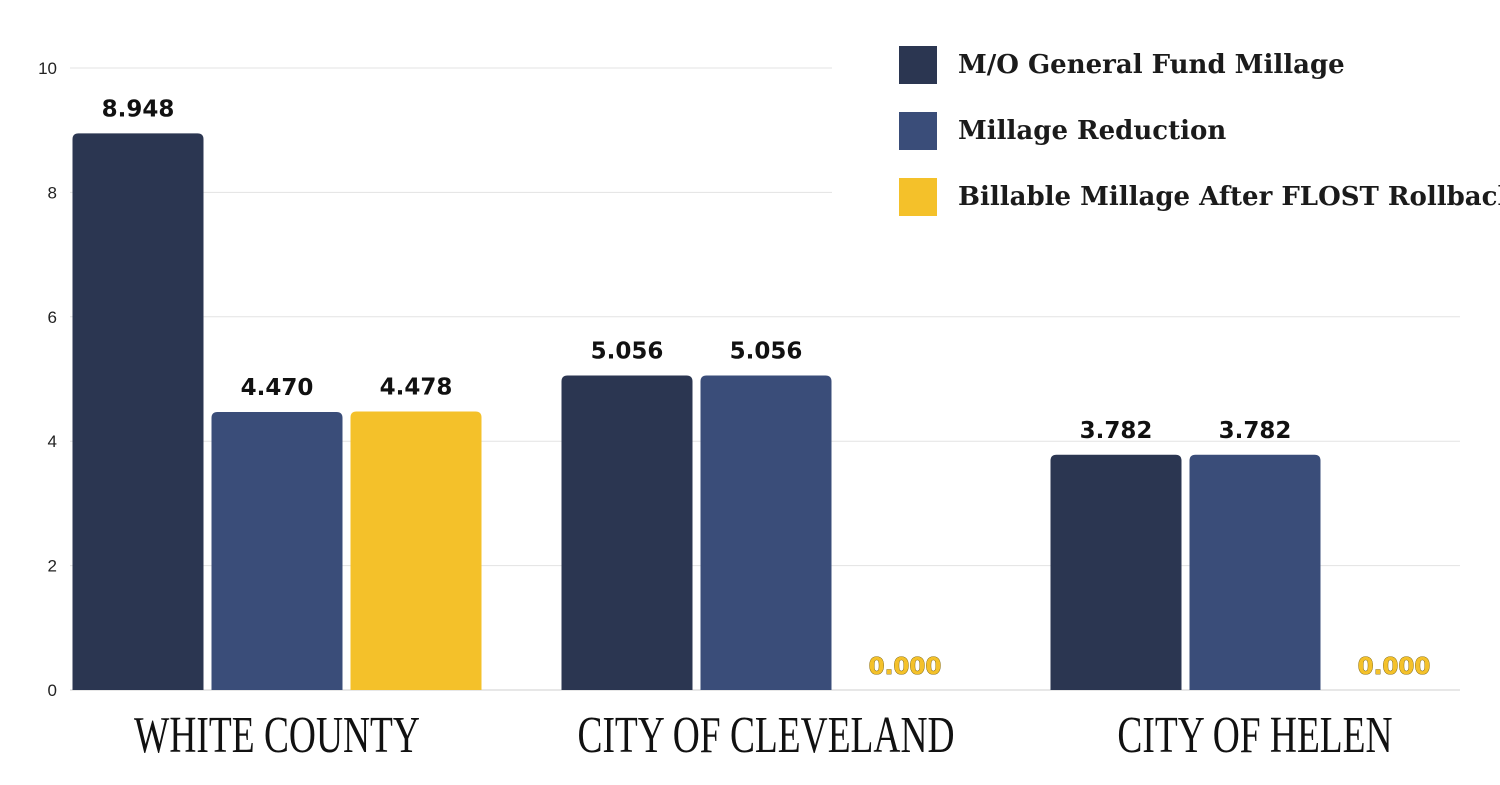 The height and width of the screenshot is (785, 1500). What do you see at coordinates (277, 388) in the screenshot?
I see `value-label-0-1: 4.470` at bounding box center [277, 388].